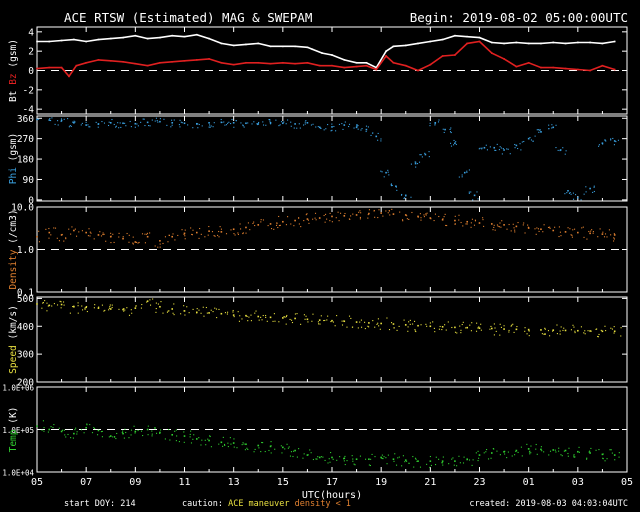 Image resolution: width=640 pixels, height=512 pixels. Describe the element at coordinates (25, 293) in the screenshot. I see `y-tick-label-density: 0.1` at that location.